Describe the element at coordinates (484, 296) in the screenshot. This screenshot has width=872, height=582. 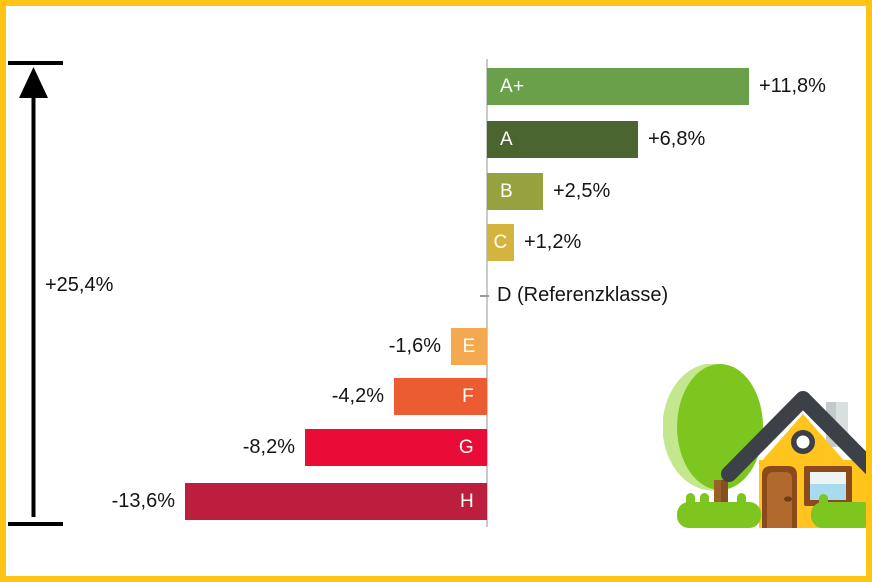
I see `reference-tick` at that location.